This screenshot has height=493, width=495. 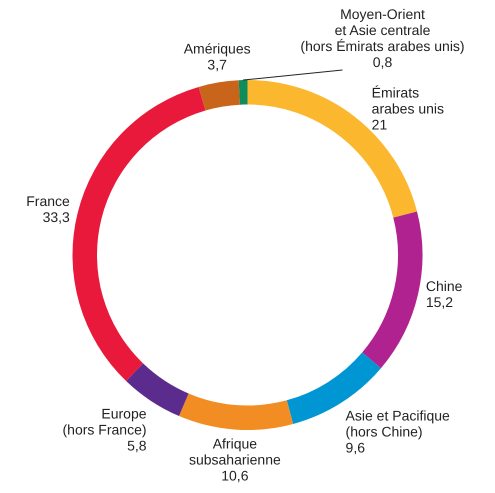 I want to click on data-label: 9,6, so click(x=356, y=447).